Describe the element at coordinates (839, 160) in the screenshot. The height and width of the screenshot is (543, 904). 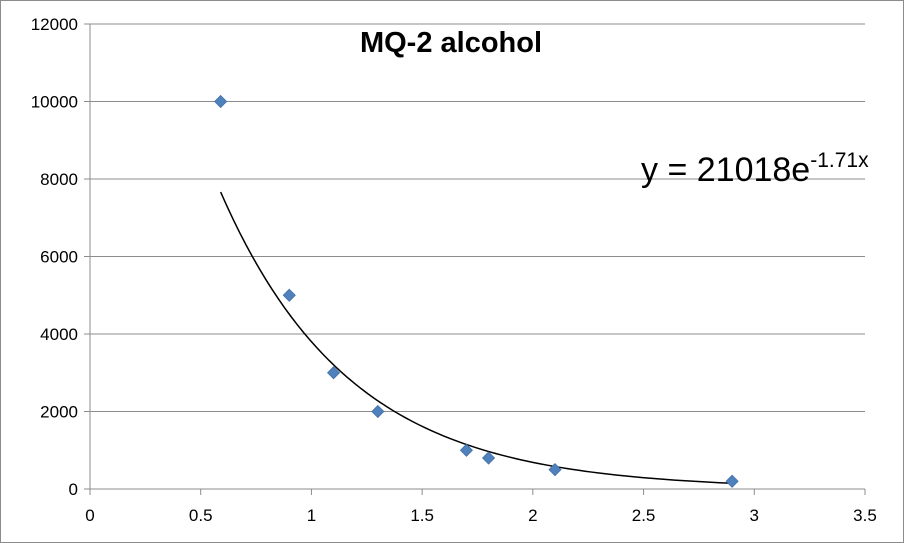
I see `trendline-equation-exponent: -1.71x` at that location.